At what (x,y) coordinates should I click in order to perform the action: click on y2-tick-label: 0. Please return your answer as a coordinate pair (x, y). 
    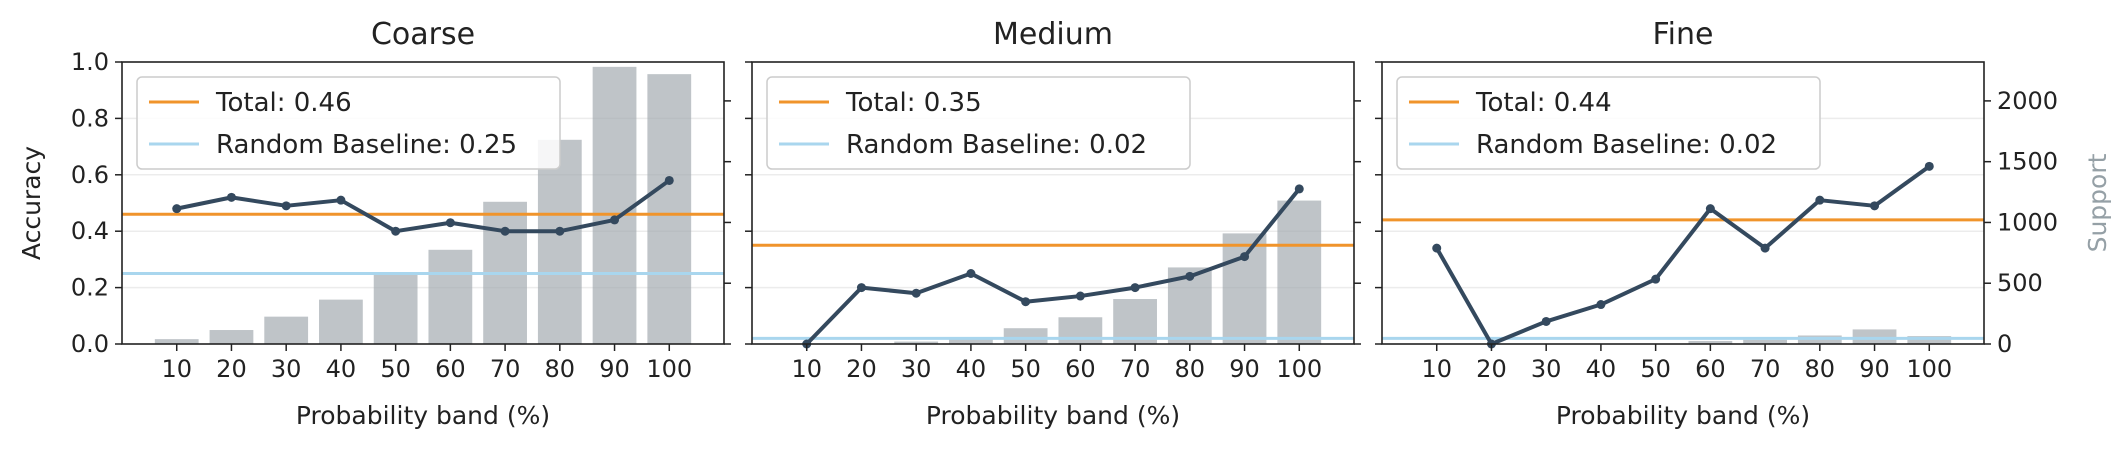
    Looking at the image, I should click on (2004, 344).